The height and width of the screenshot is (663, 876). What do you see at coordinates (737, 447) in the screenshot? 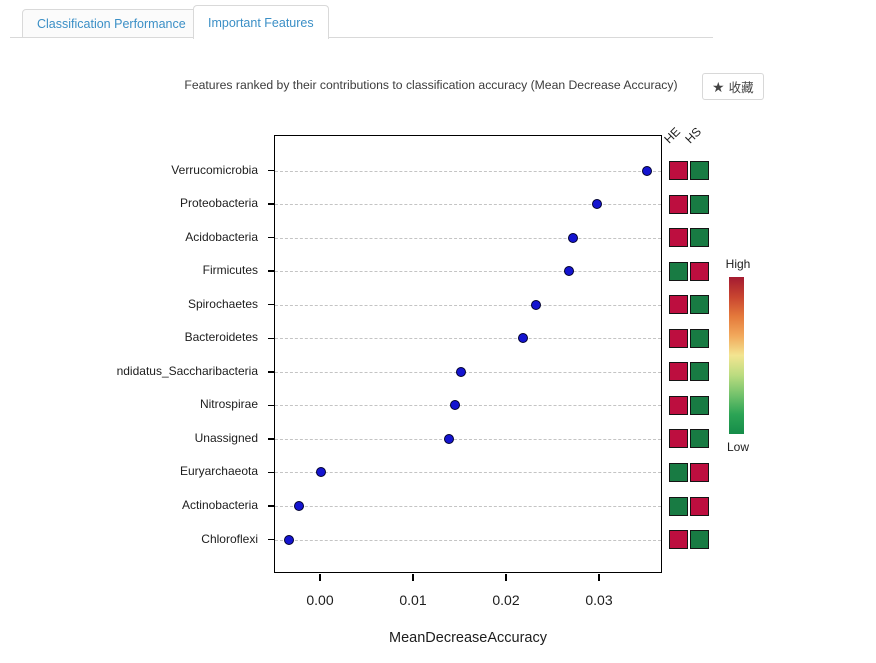
I see `colorbar-low-label: Low` at bounding box center [737, 447].